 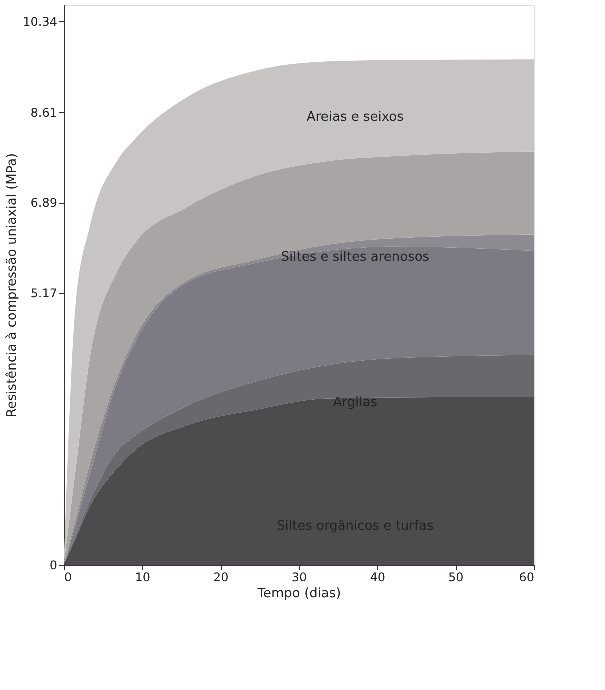 What do you see at coordinates (44, 113) in the screenshot?
I see `y-tick-label: 8.61` at bounding box center [44, 113].